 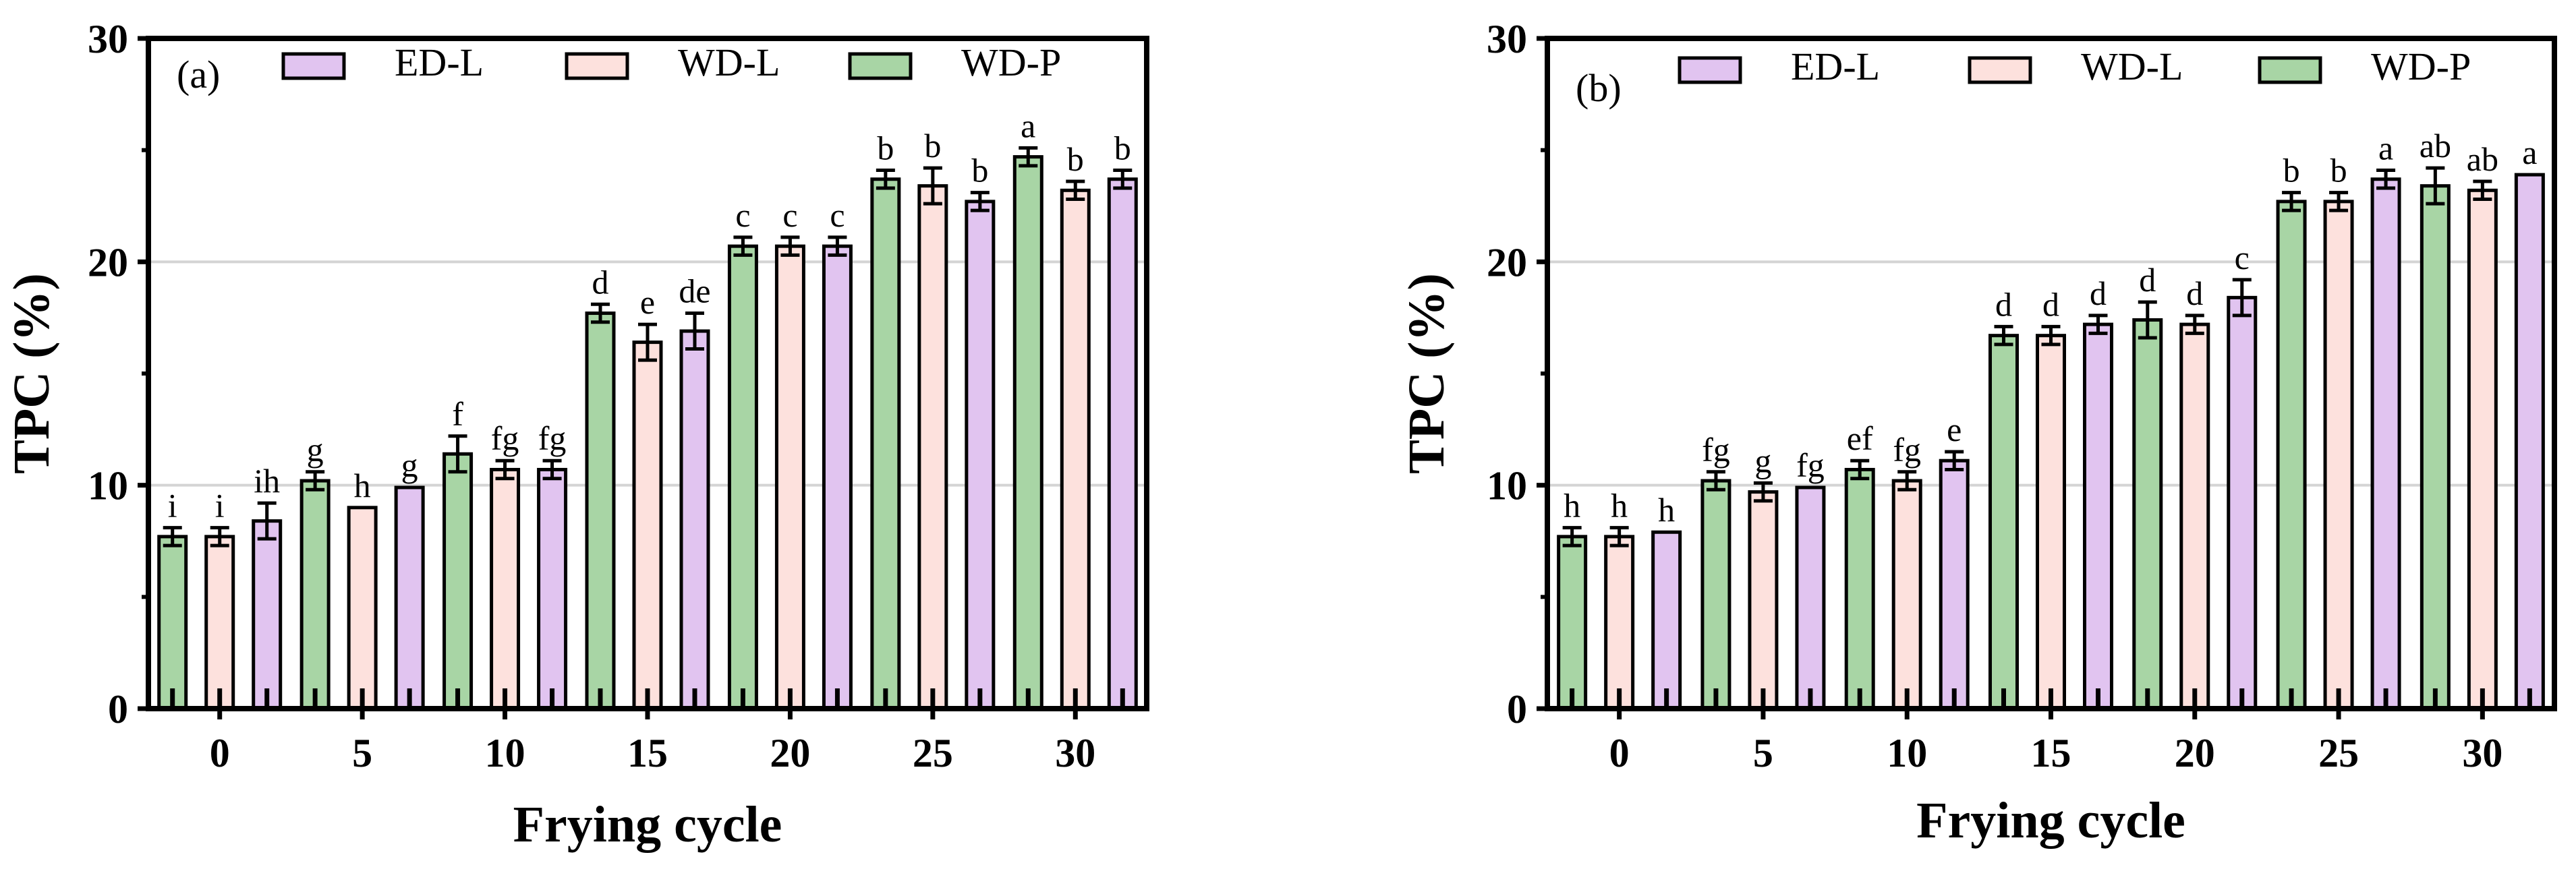 I want to click on significance-label: ih, so click(x=267, y=481).